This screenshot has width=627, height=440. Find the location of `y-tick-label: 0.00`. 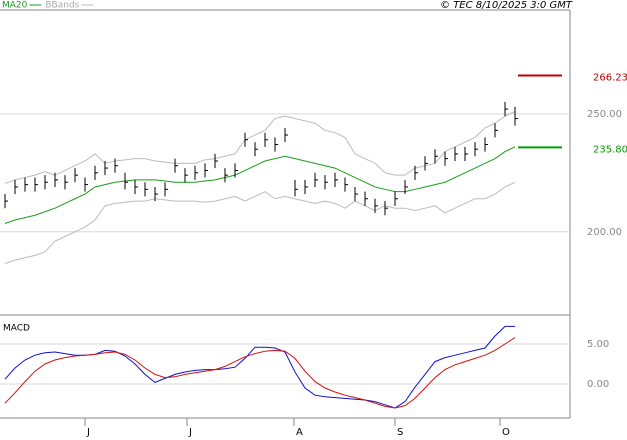

y-tick-label: 0.00 is located at coordinates (598, 384).